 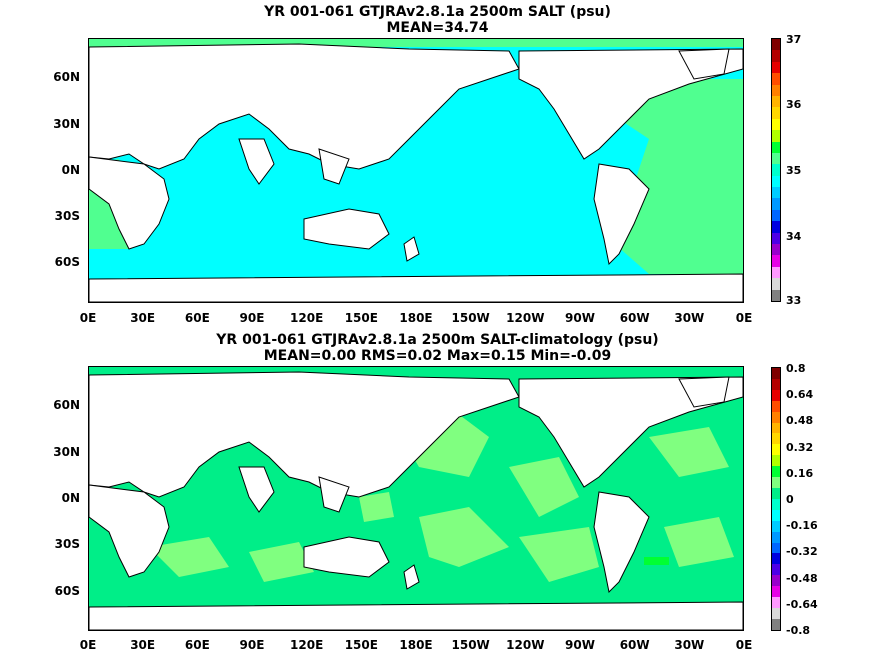 What do you see at coordinates (794, 300) in the screenshot?
I see `top-cbar-33: 33` at bounding box center [794, 300].